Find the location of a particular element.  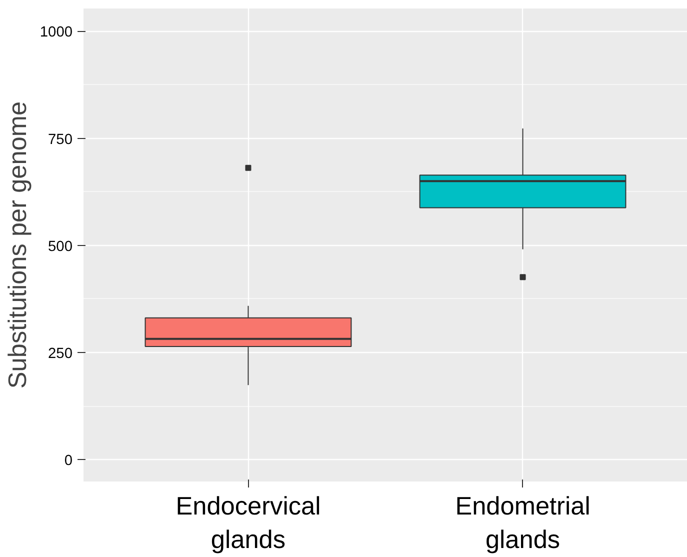

x-tick-label: Endometrial glands is located at coordinates (522, 523).